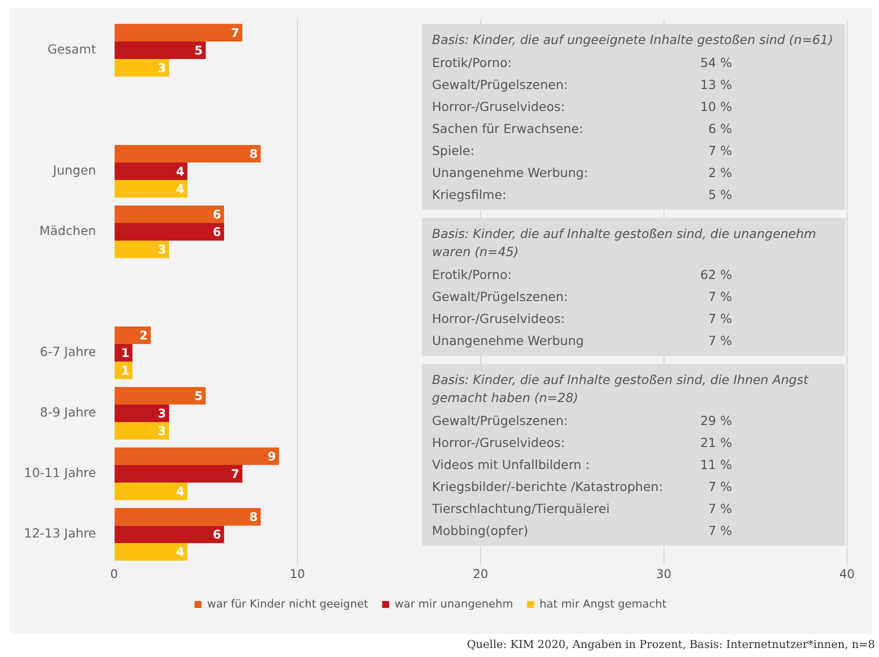 The height and width of the screenshot is (657, 879). Describe the element at coordinates (60, 533) in the screenshot. I see `y-tick-label: 12-13 Jahre` at that location.